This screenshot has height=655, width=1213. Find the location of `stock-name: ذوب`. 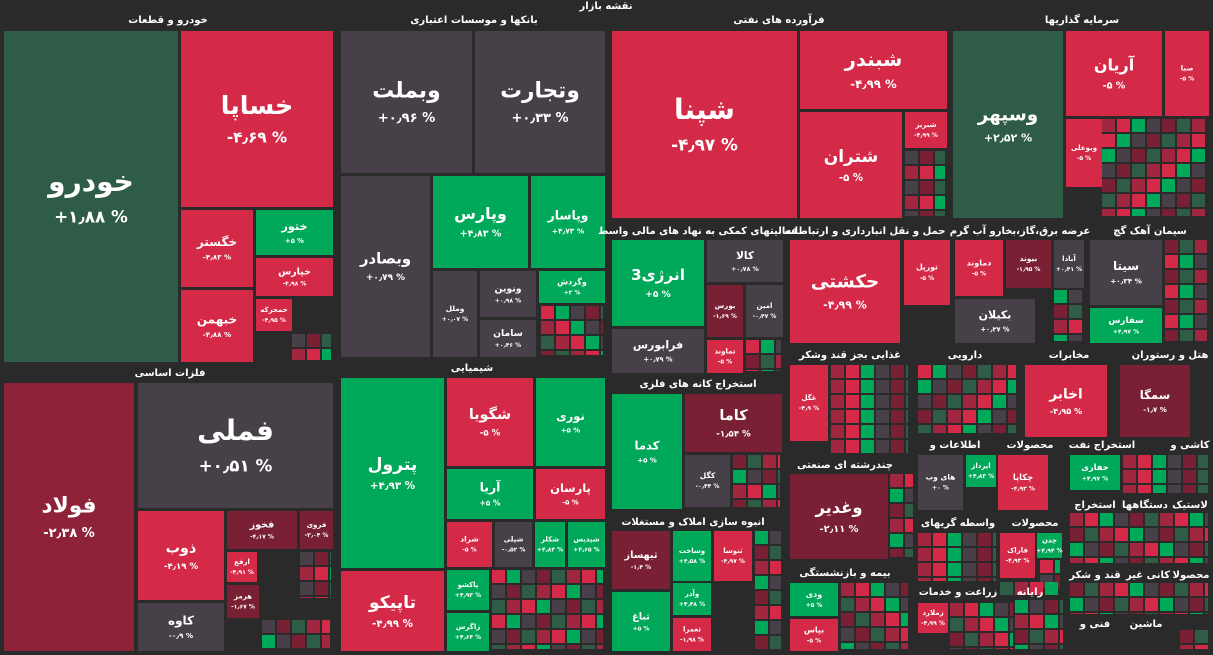

stock-name: ذوب is located at coordinates (181, 549).